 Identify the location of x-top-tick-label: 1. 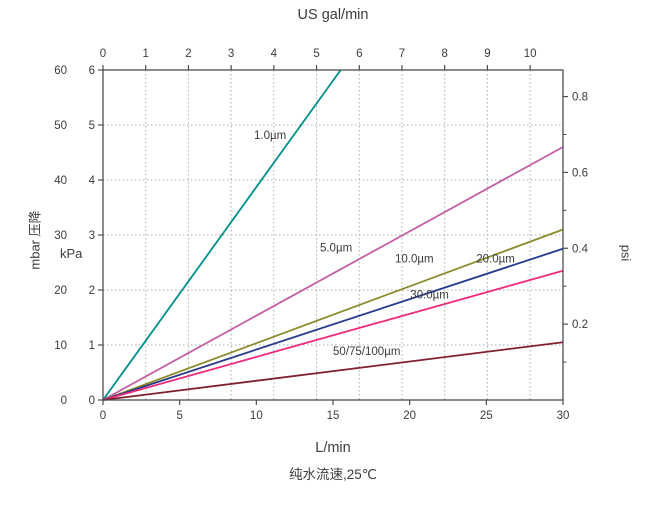
(146, 54).